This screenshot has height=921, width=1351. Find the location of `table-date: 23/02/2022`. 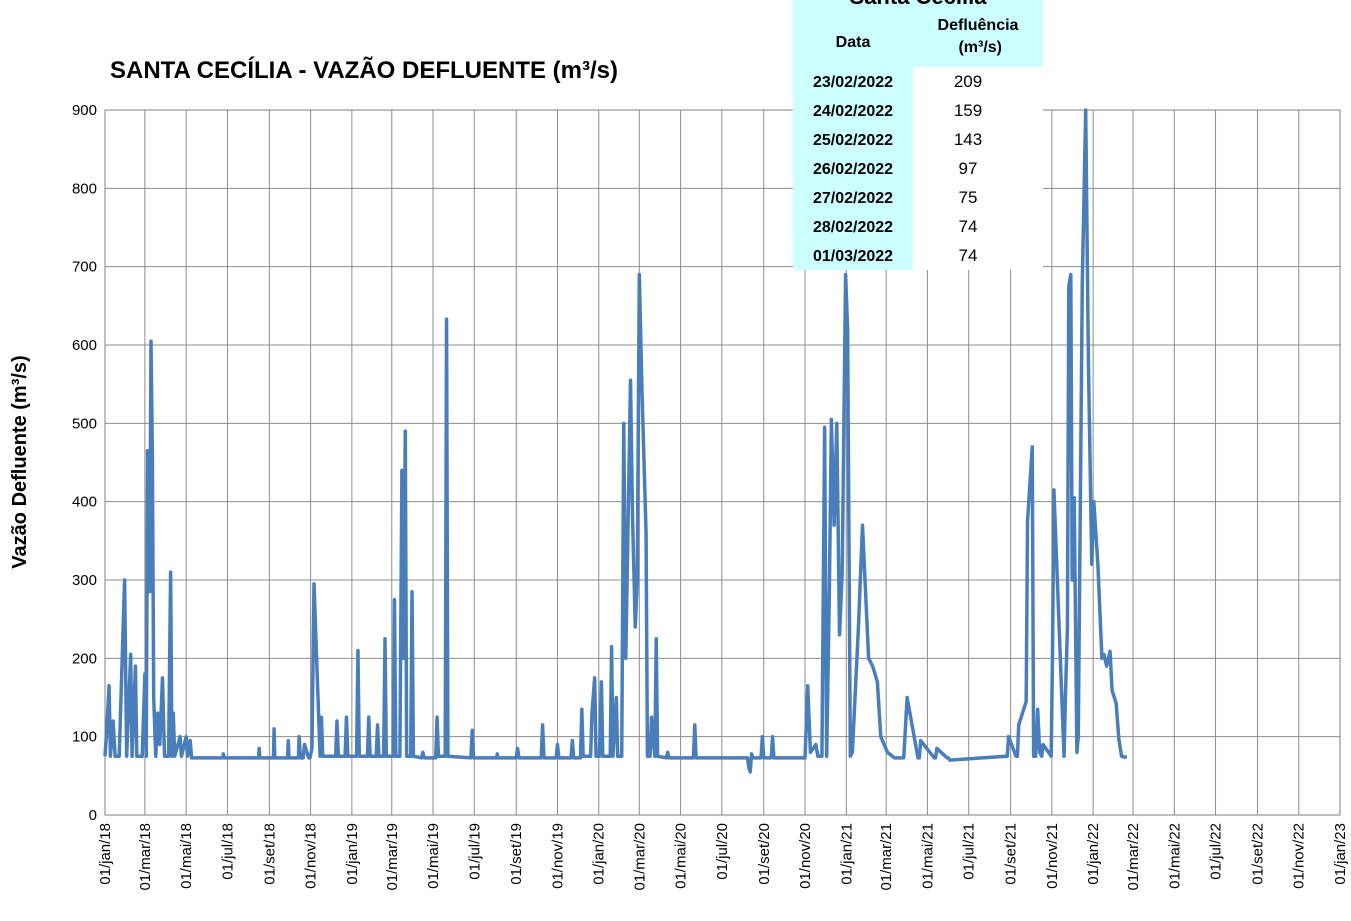

table-date: 23/02/2022 is located at coordinates (853, 82).